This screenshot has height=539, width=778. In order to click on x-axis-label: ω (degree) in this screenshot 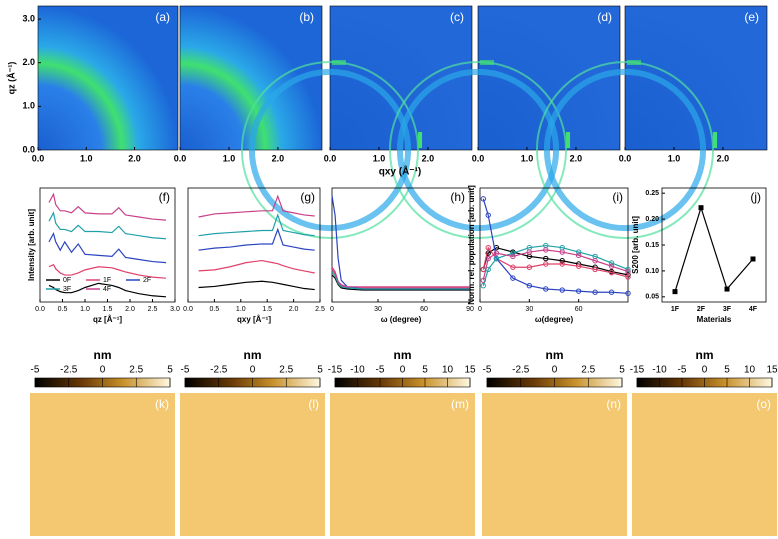, I will do `click(401, 319)`.